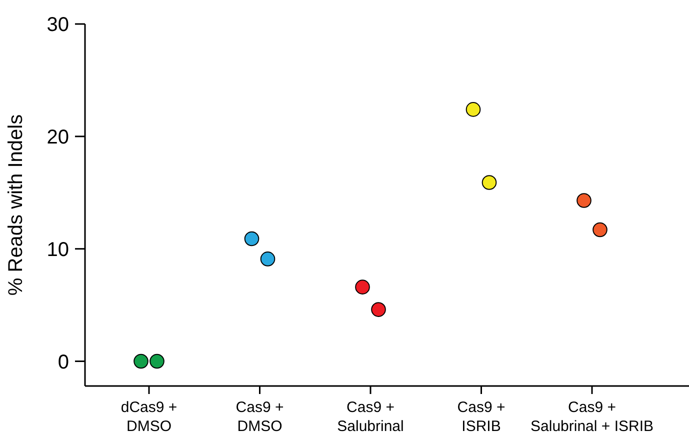 The height and width of the screenshot is (441, 689). What do you see at coordinates (57, 137) in the screenshot?
I see `y-tick-label: 20` at bounding box center [57, 137].